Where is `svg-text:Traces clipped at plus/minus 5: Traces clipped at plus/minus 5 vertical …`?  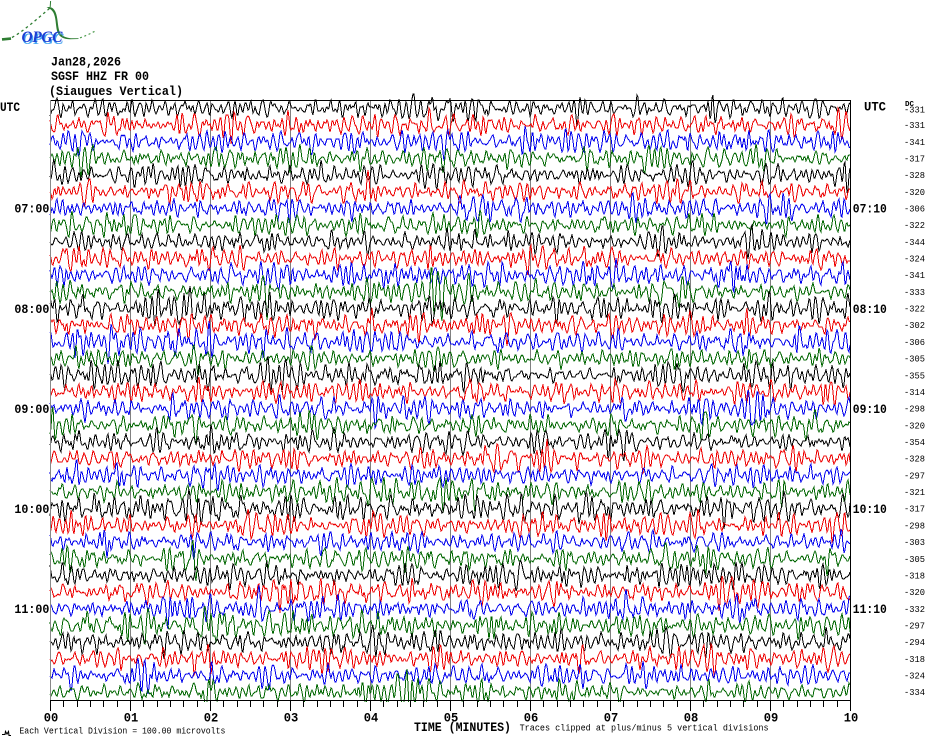
svg-text:Traces clipped at plus/minus 5: Traces clipped at plus/minus 5 vertical … is located at coordinates (644, 728).